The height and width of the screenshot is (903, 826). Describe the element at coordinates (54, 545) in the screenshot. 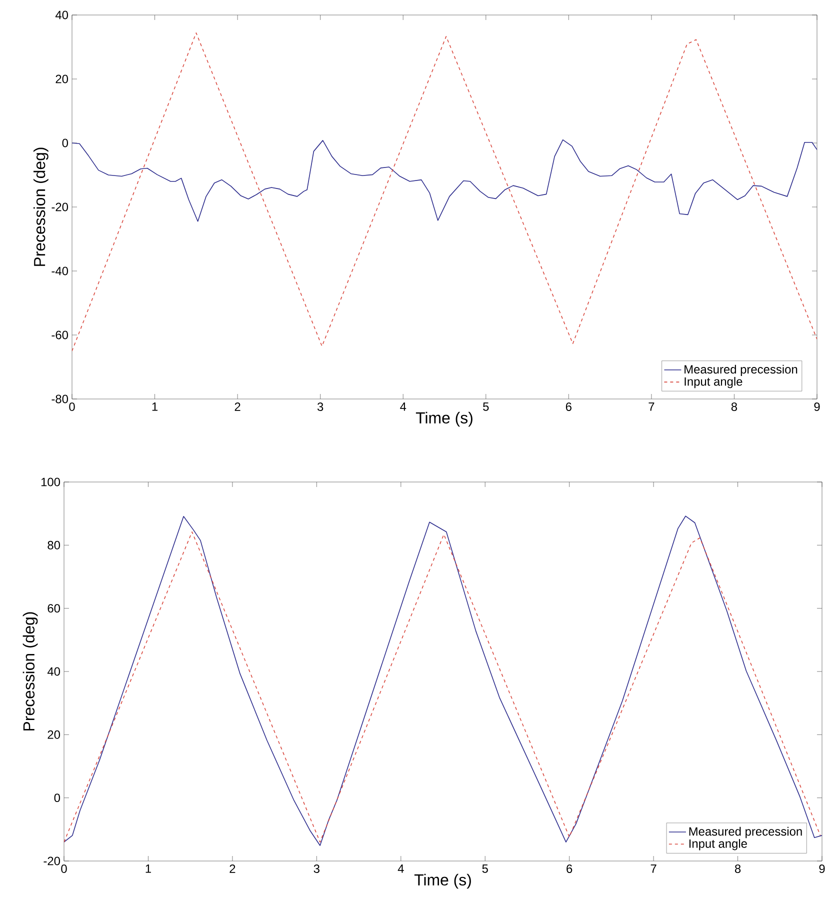

I see `y-tick-label: 80` at that location.